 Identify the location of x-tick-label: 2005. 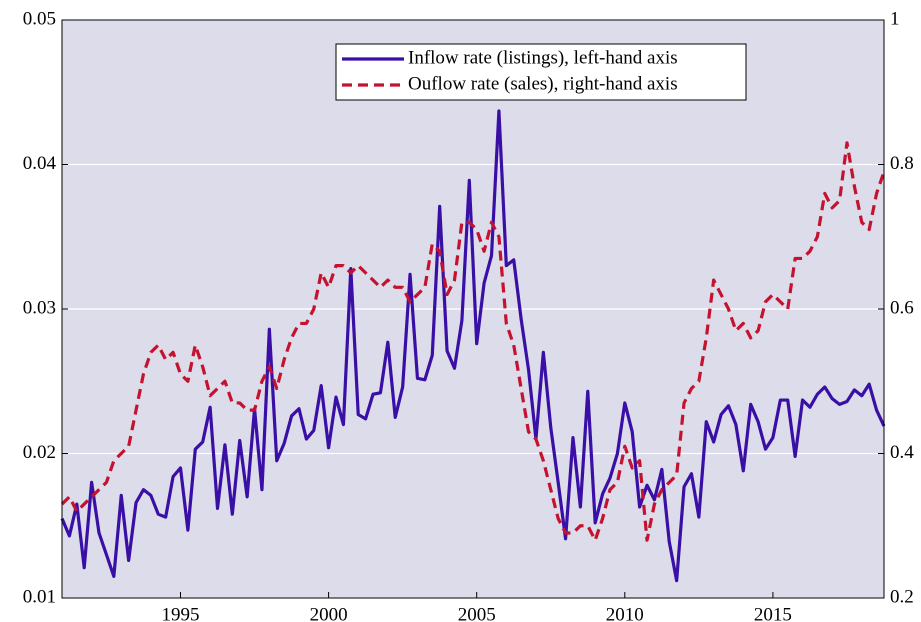
(477, 613).